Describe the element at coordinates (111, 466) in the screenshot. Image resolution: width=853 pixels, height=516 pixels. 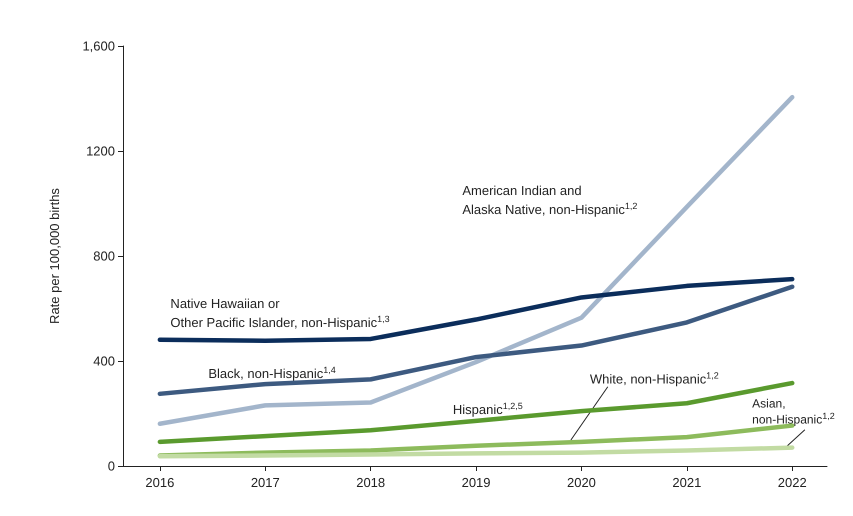
I see `y-tick-label: 0` at that location.